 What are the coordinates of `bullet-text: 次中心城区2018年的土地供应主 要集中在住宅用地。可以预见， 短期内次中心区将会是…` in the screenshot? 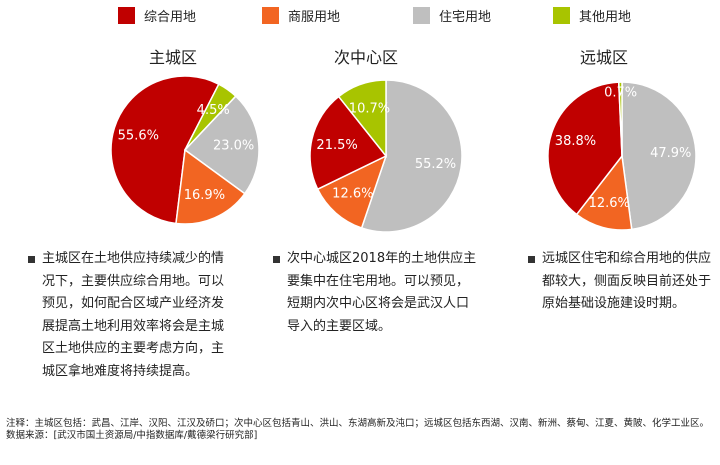 It's located at (381, 293).